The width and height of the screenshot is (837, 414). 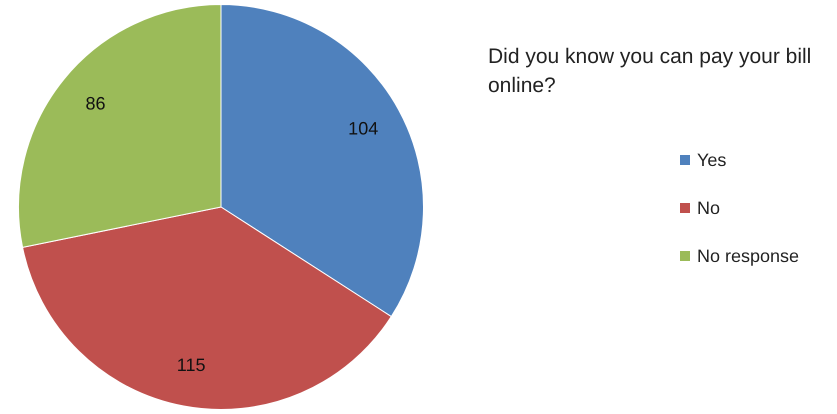 I want to click on data-label: 86, so click(x=96, y=103).